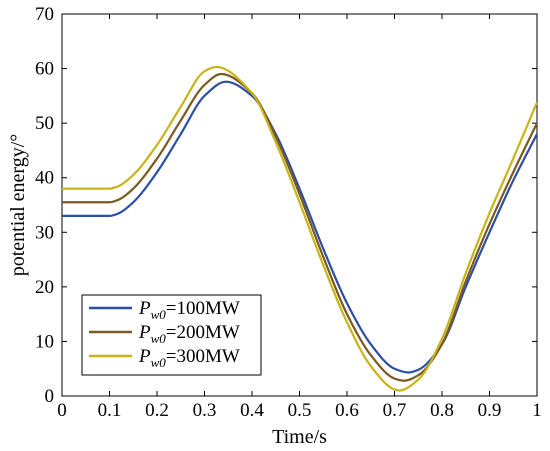  Describe the element at coordinates (252, 410) in the screenshot. I see `x-tick-label: 0.4` at that location.